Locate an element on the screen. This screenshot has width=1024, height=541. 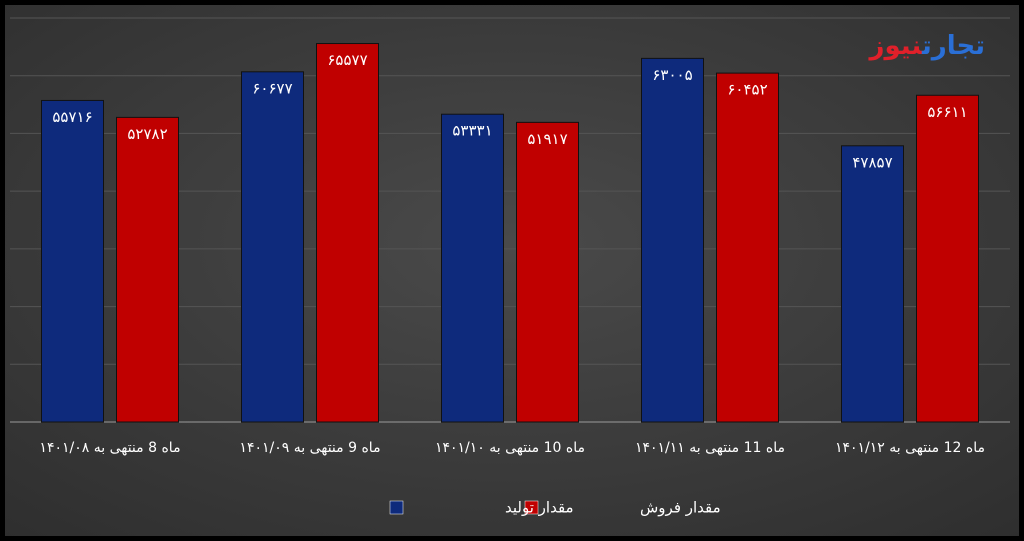
value-label: ۶۰۴۵۲ is located at coordinates (747, 90).